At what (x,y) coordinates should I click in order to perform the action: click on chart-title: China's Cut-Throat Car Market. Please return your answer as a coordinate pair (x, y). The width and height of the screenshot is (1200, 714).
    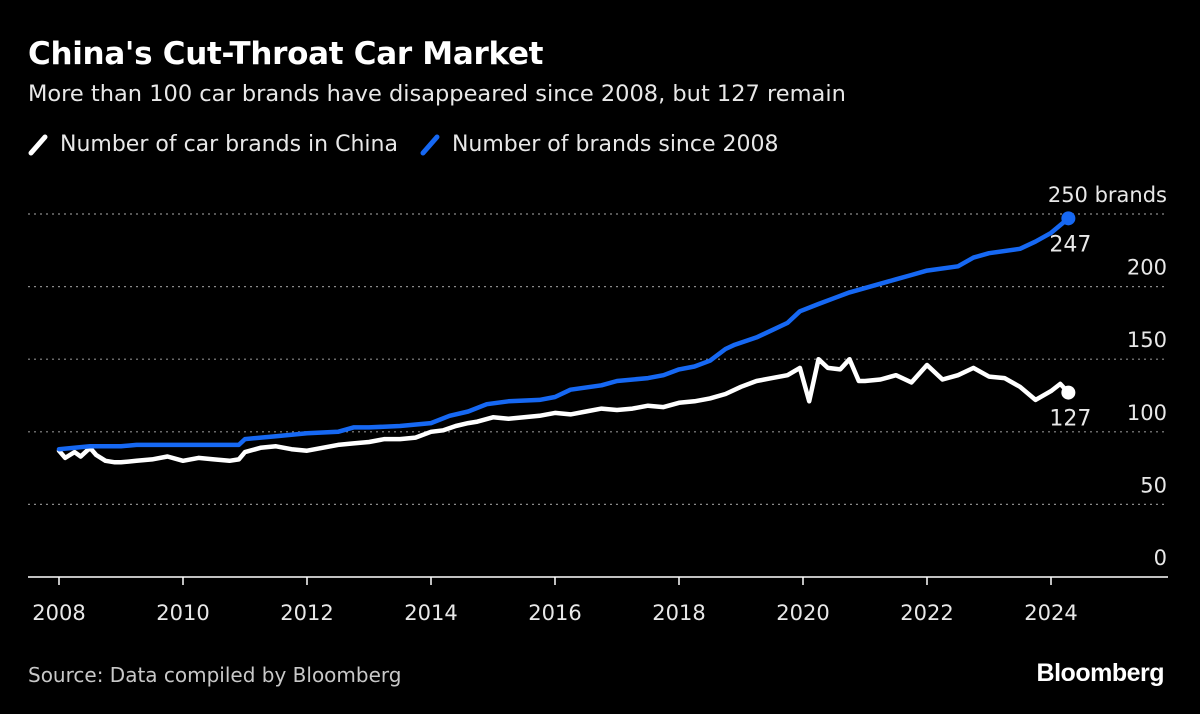
    Looking at the image, I should click on (286, 54).